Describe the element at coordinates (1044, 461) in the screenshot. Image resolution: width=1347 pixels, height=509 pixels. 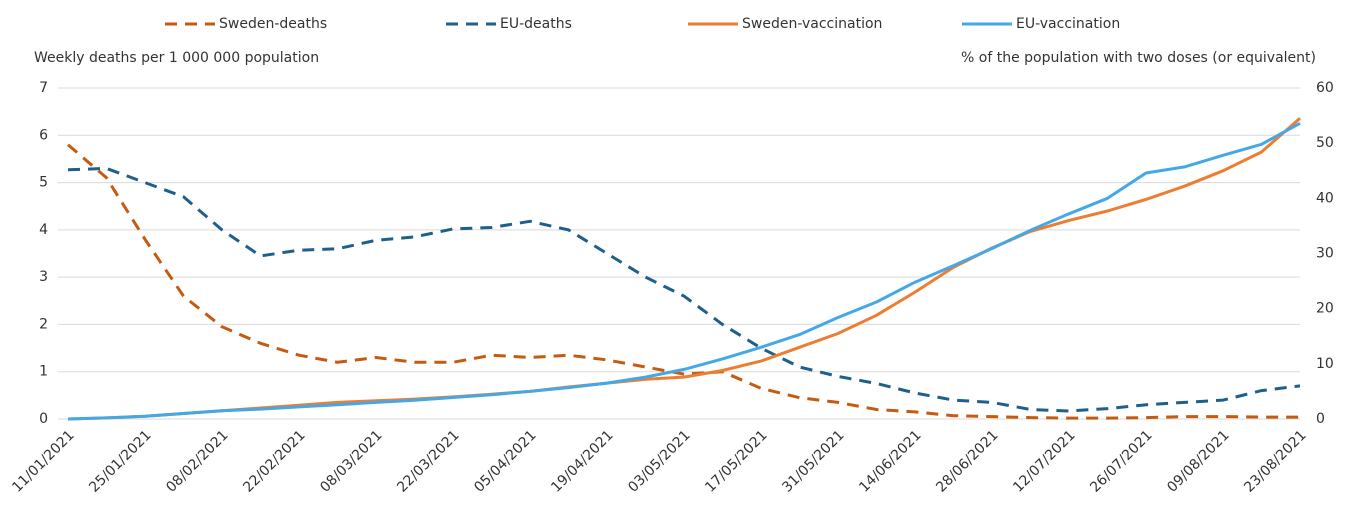
I see `x-tick-label: 12/07/2021` at that location.